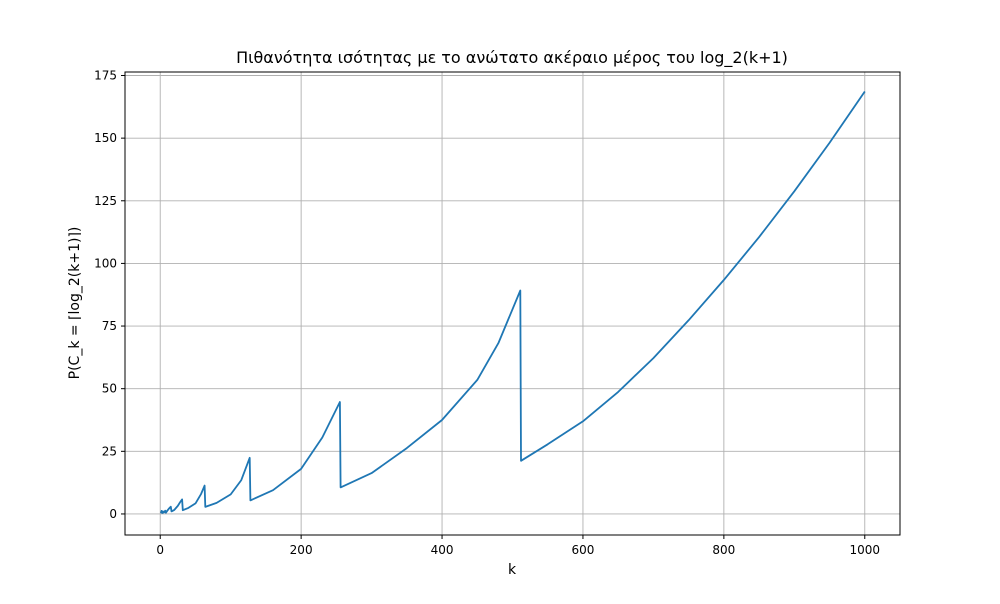 The image size is (1000, 604). Describe the element at coordinates (105, 76) in the screenshot. I see `y-tick-label: 175` at that location.